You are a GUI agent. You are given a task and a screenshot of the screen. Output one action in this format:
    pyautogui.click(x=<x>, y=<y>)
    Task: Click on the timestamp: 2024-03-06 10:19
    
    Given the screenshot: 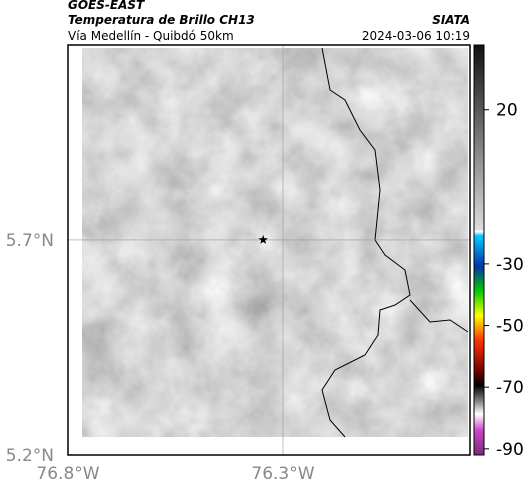 What is the action you would take?
    pyautogui.click(x=416, y=36)
    